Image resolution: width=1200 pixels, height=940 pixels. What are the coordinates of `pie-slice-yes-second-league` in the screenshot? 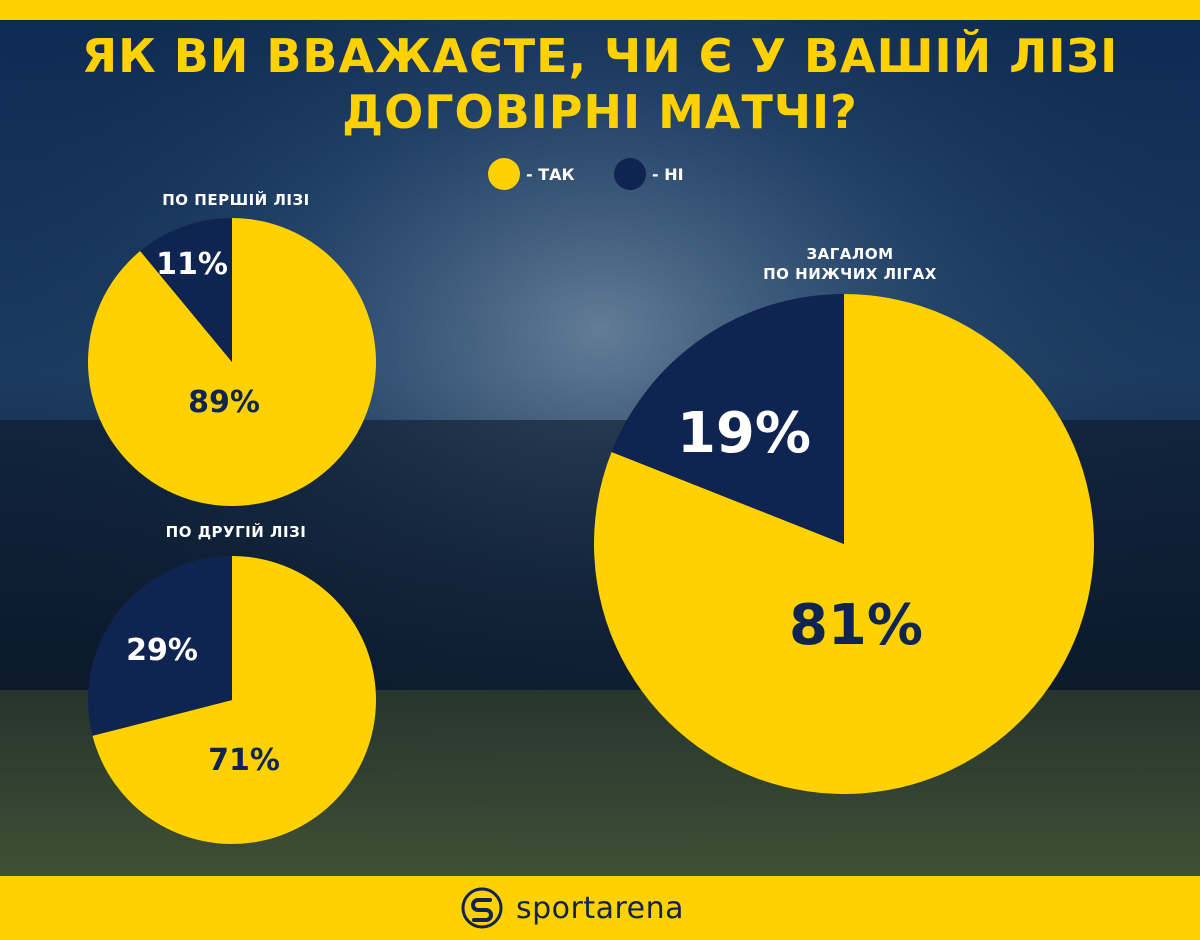 It's located at (234, 700).